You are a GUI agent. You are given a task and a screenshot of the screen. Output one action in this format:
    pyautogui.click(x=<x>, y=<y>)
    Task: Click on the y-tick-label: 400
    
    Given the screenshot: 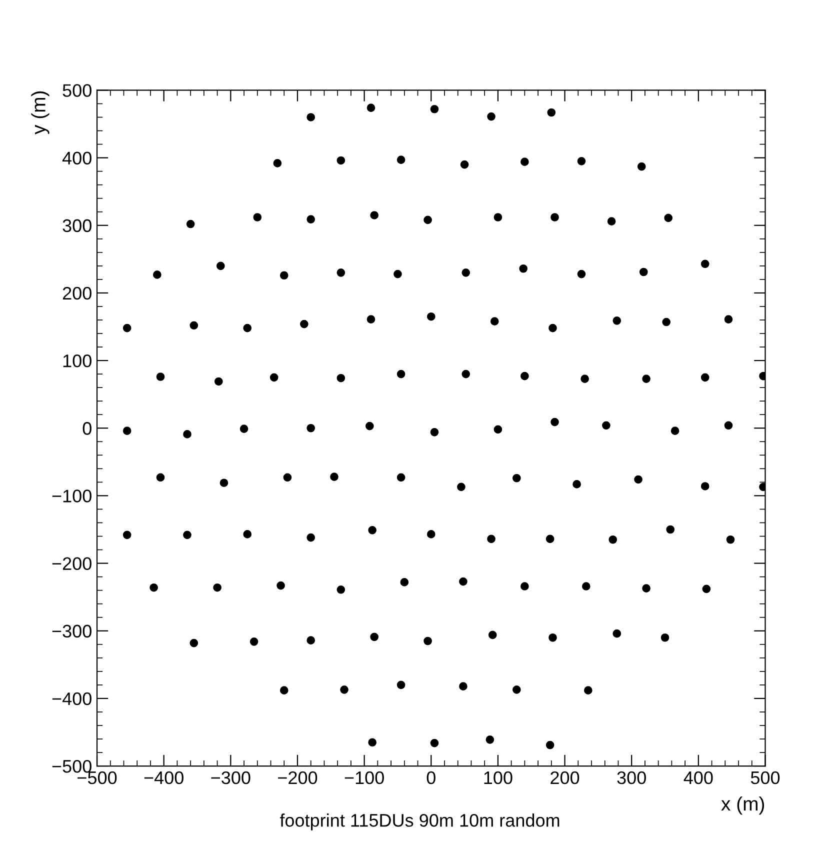 What is the action you would take?
    pyautogui.click(x=77, y=158)
    